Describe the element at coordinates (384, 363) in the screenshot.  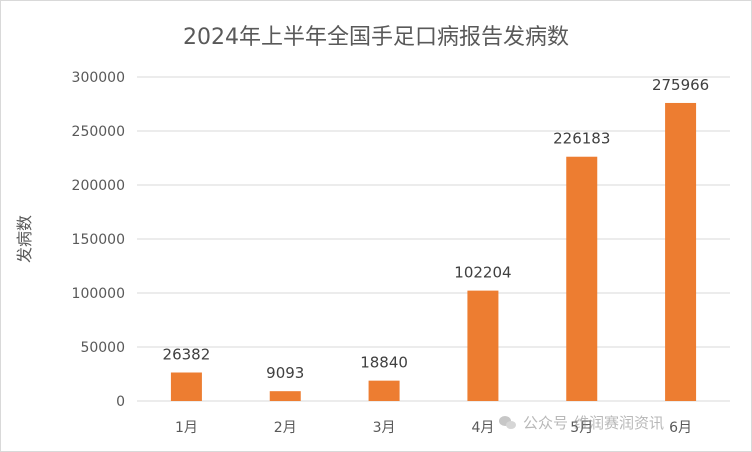
I see `data-label: 18840` at that location.